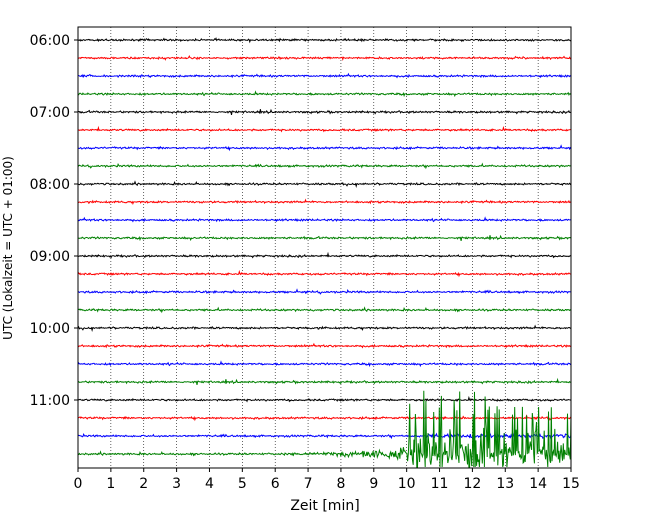 This screenshot has width=650, height=520. What do you see at coordinates (50, 113) in the screenshot?
I see `y-tick-label: 07:00` at bounding box center [50, 113].